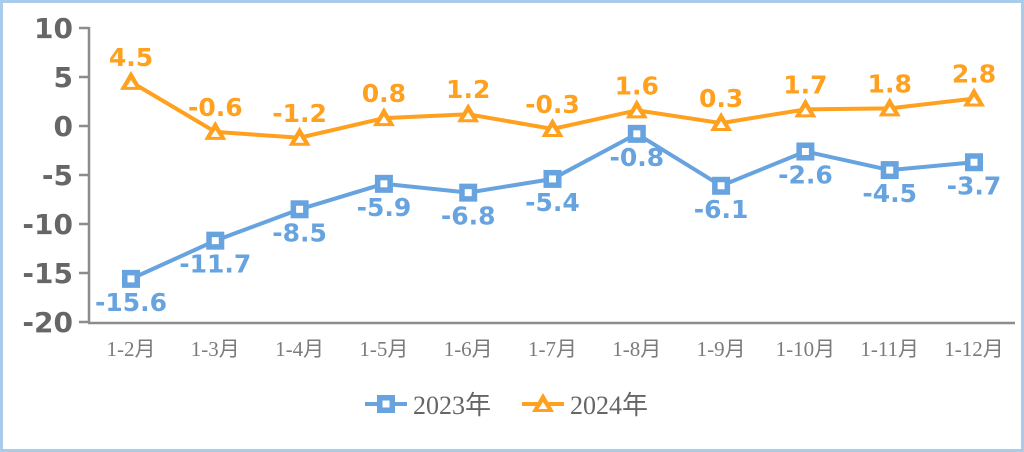 The width and height of the screenshot is (1024, 452). Describe the element at coordinates (805, 174) in the screenshot. I see `data-point-label: -2.6` at that location.